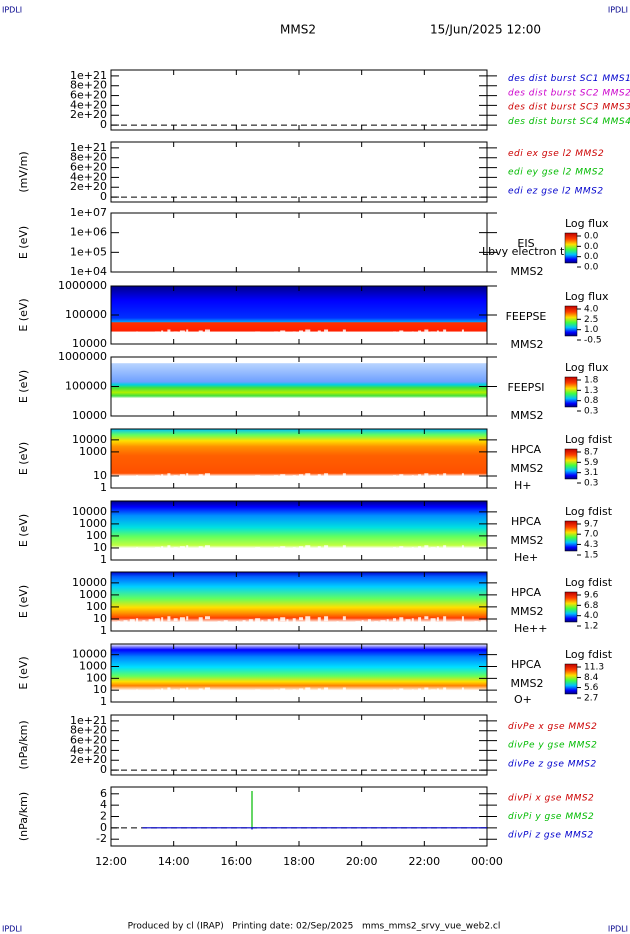  What do you see at coordinates (526, 592) in the screenshot?
I see `instrument-label: HPCA` at bounding box center [526, 592].